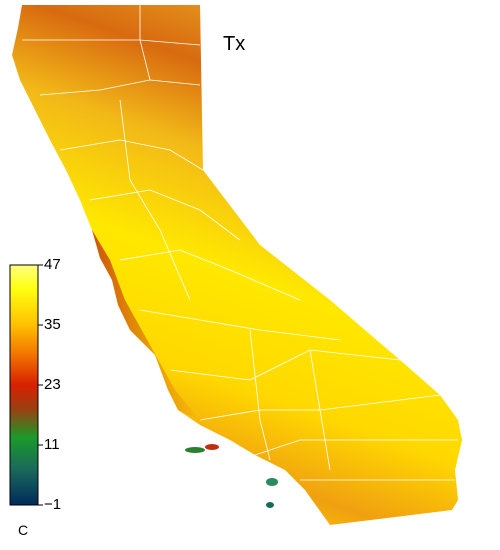 This screenshot has height=550, width=500. Describe the element at coordinates (52, 444) in the screenshot. I see `colorbar-tick-label: 11` at that location.